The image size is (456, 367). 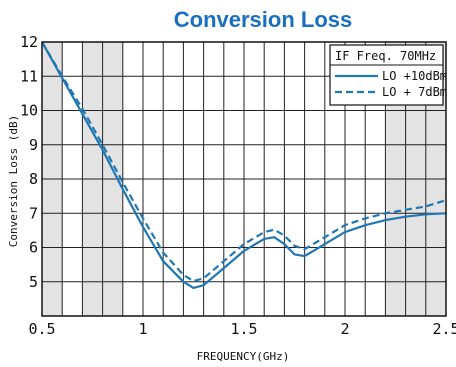 I want to click on x-tick-label: 1, so click(x=142, y=329).